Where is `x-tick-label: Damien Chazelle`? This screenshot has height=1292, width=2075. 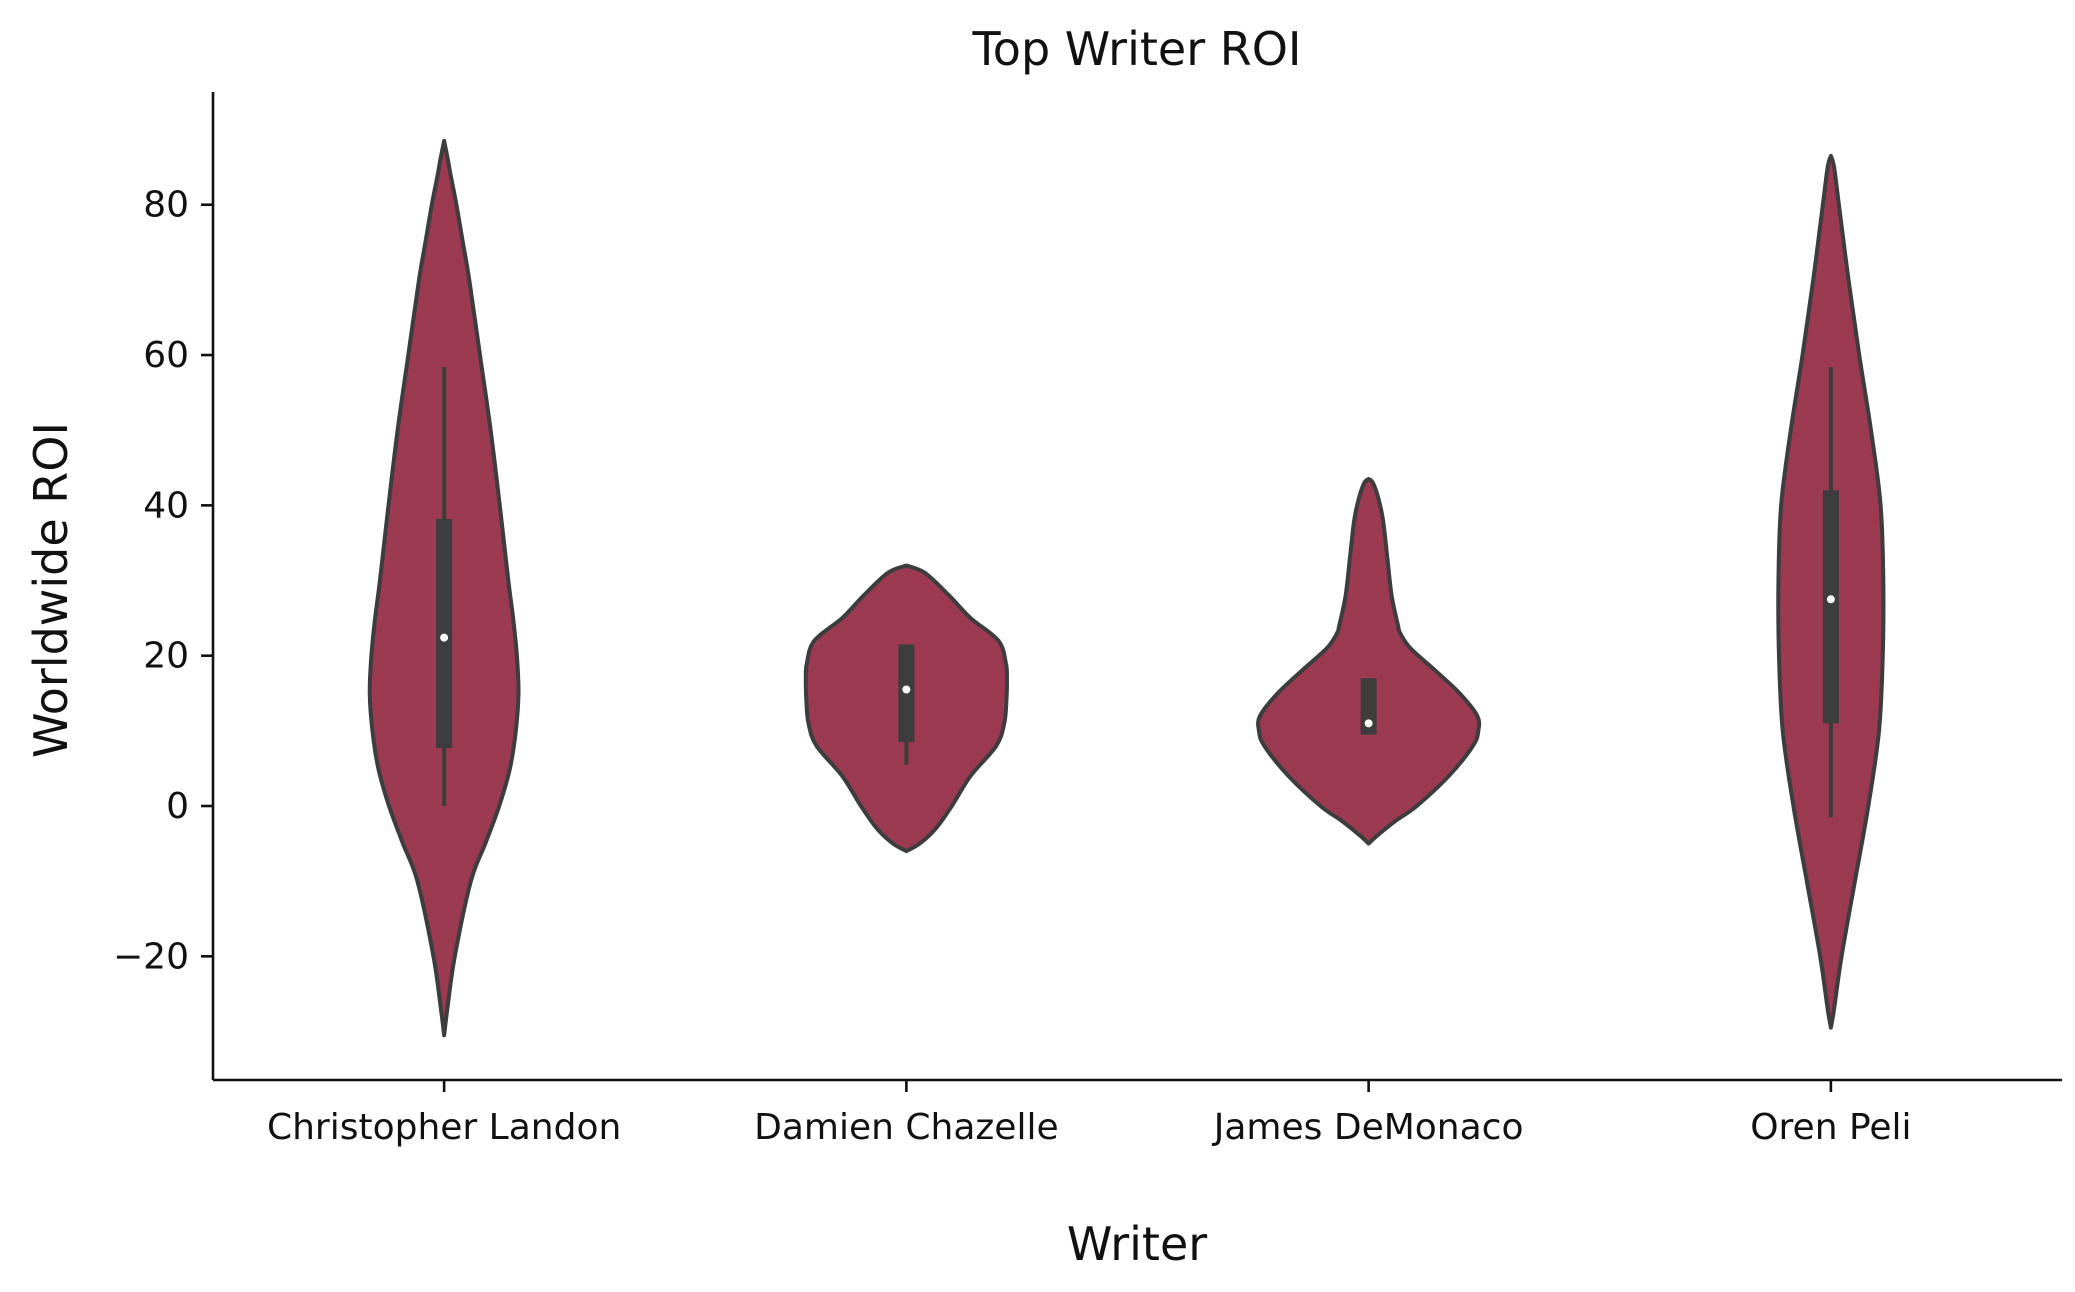 x-tick-label: Damien Chazelle is located at coordinates (906, 1127).